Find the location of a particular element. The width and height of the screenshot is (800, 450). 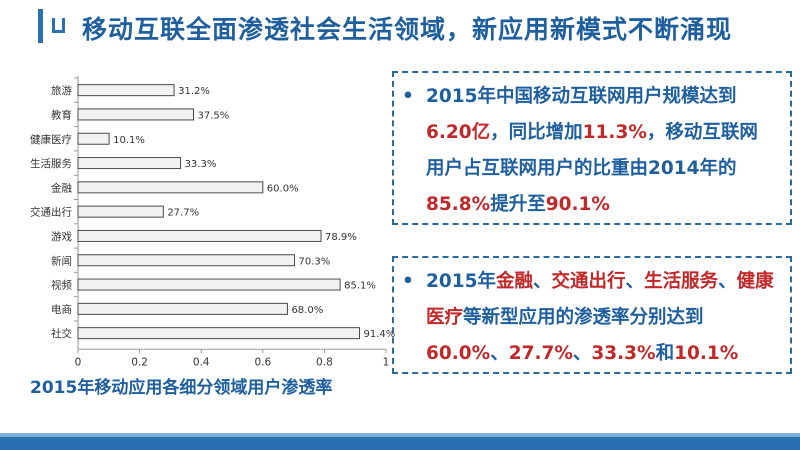

data-label: 70.3% is located at coordinates (315, 261).